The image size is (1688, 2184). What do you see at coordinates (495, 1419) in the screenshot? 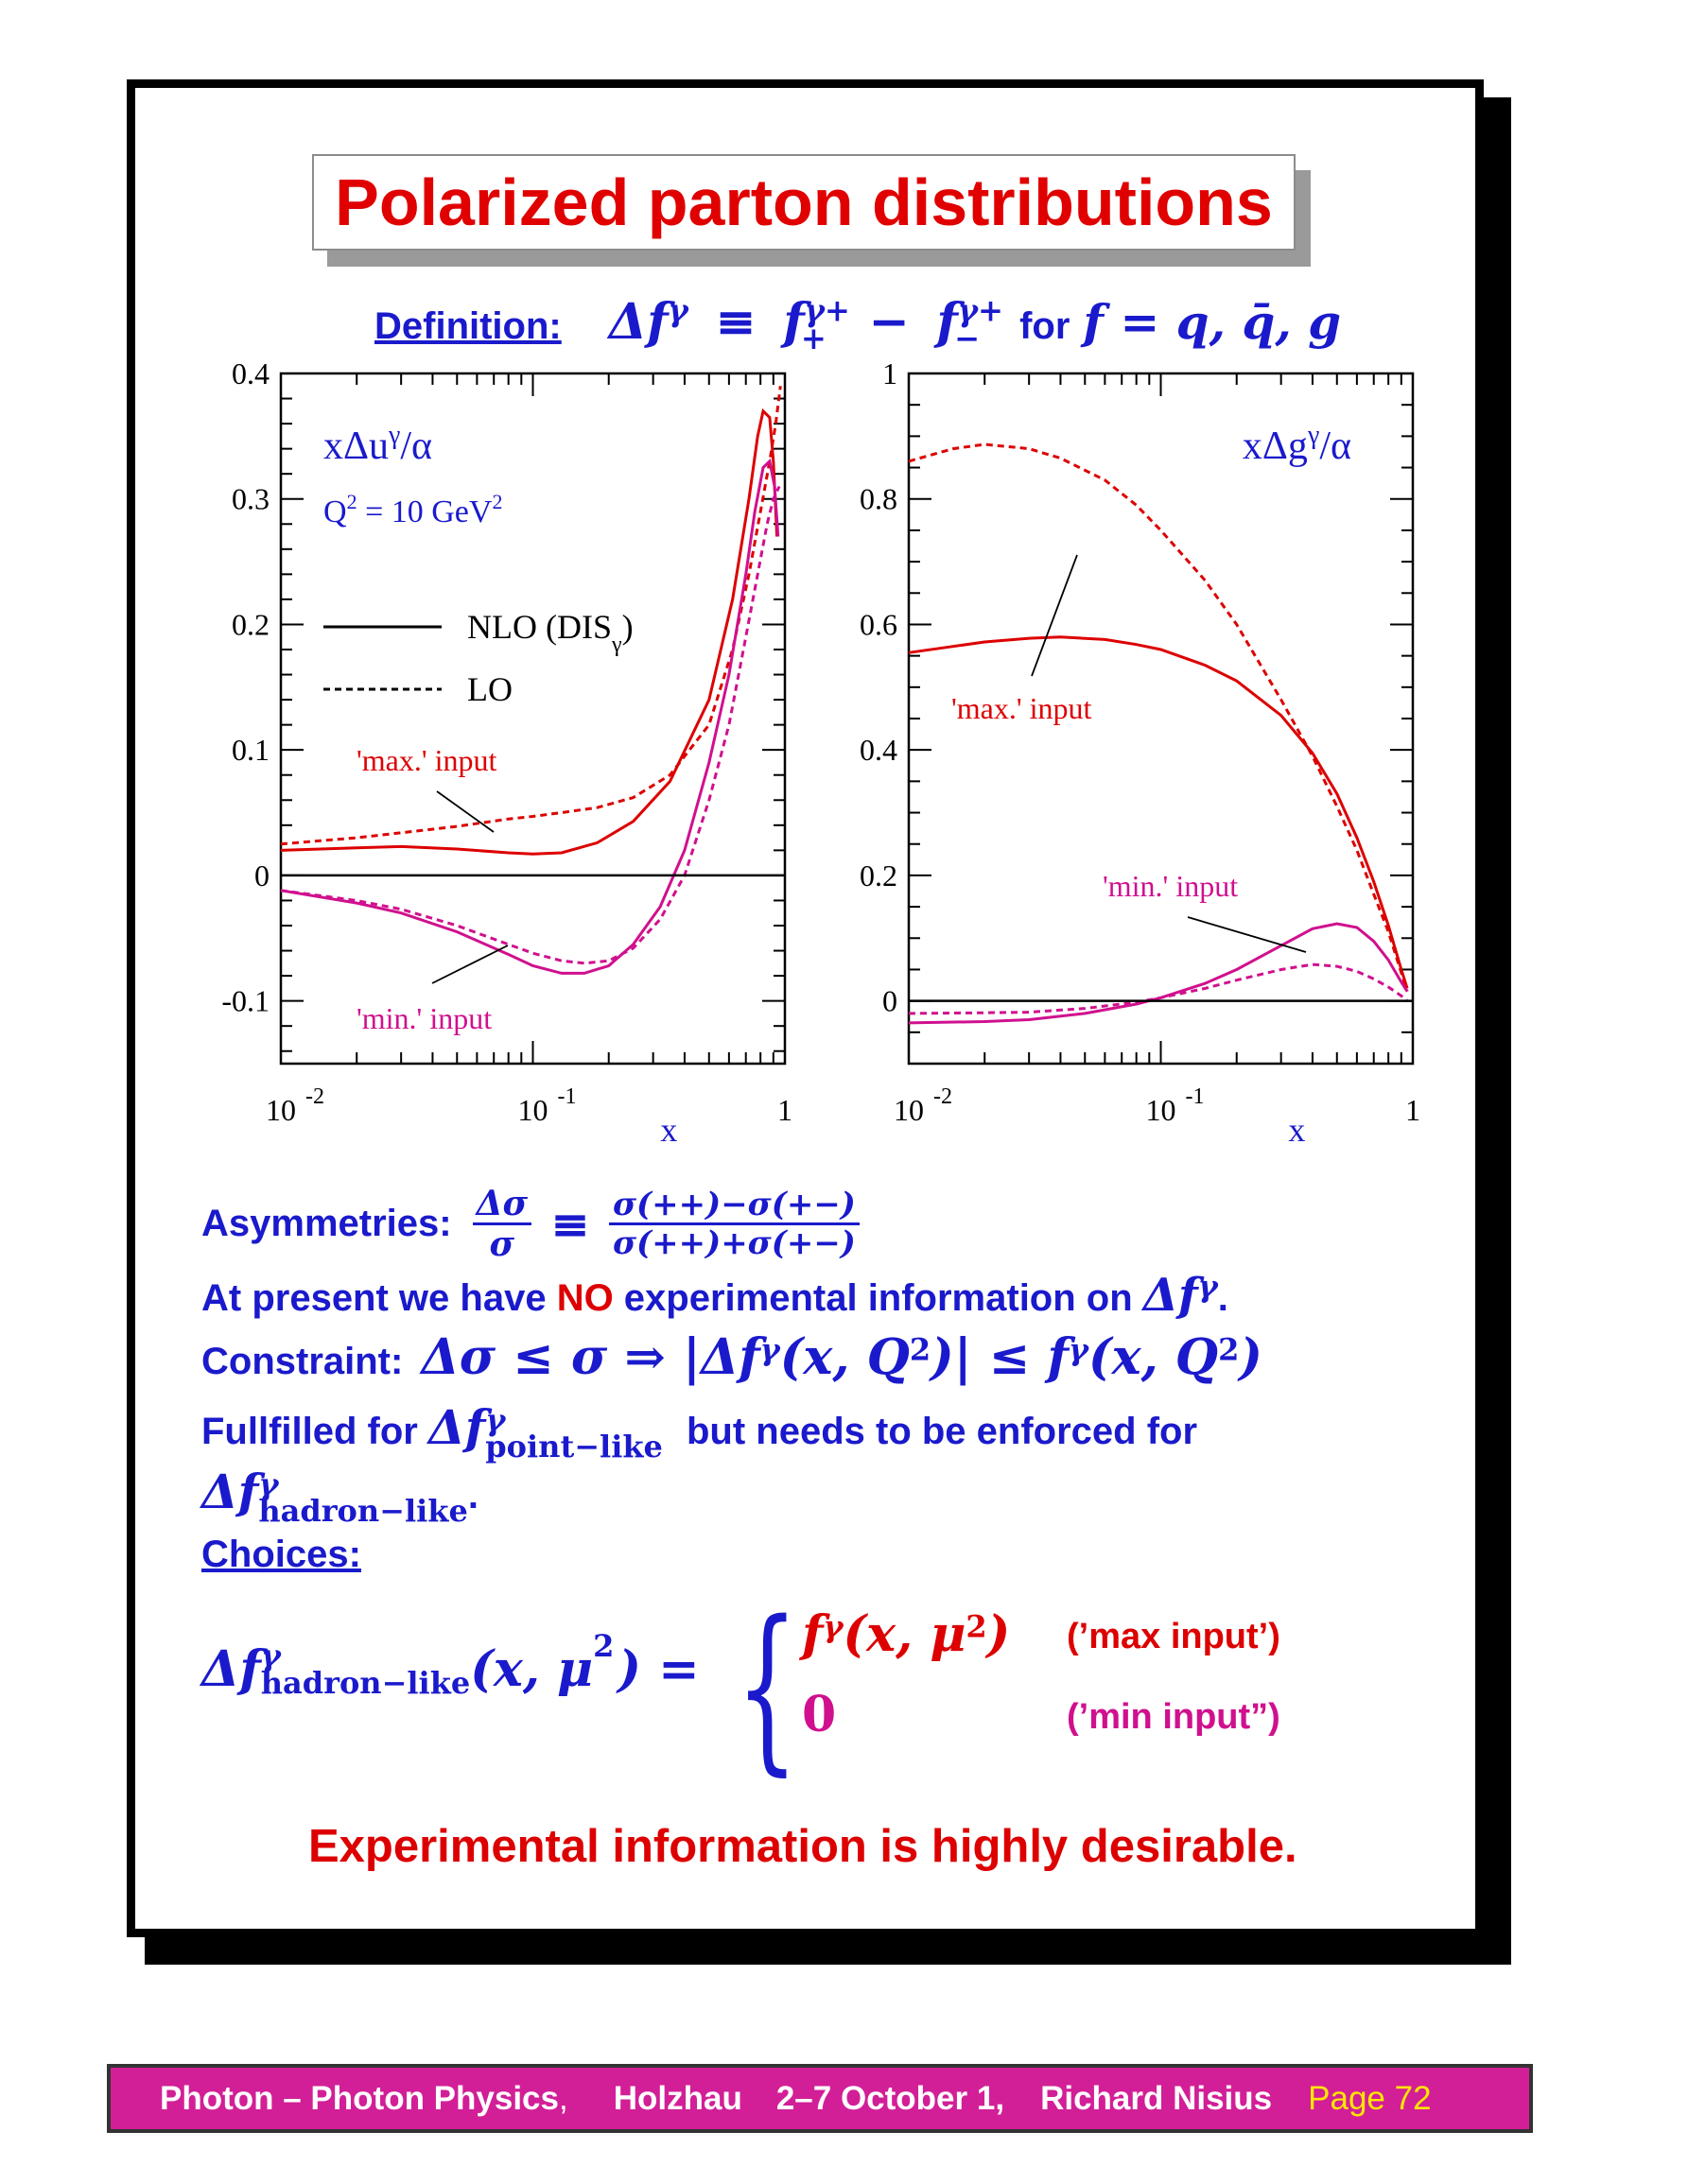
I see `fullfilled-sup: γ` at bounding box center [495, 1419].